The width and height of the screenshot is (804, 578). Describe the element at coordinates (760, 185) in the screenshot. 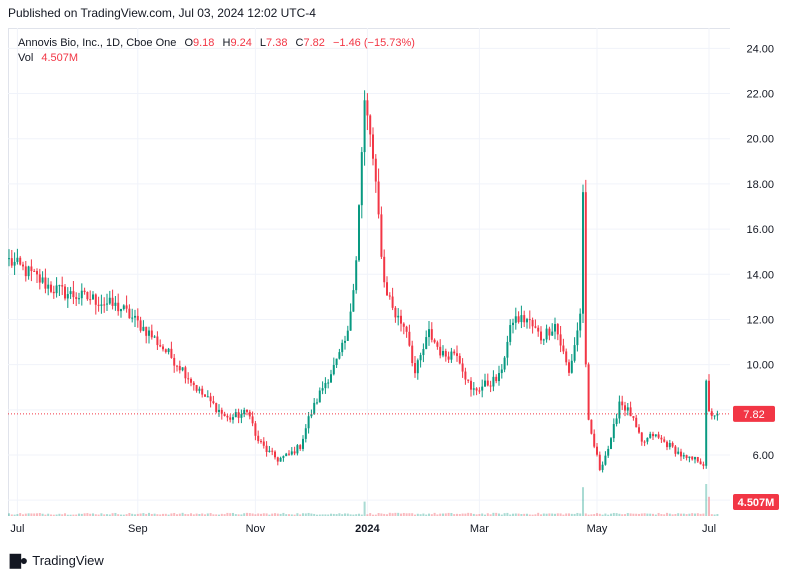

I see `y-tick-label-3: 18.00` at that location.